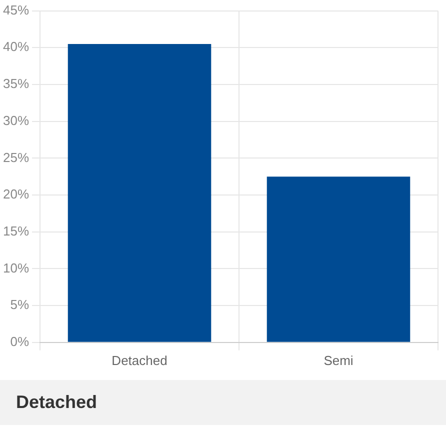 The height and width of the screenshot is (427, 446). I want to click on y-tick-label: 20%, so click(16, 194).